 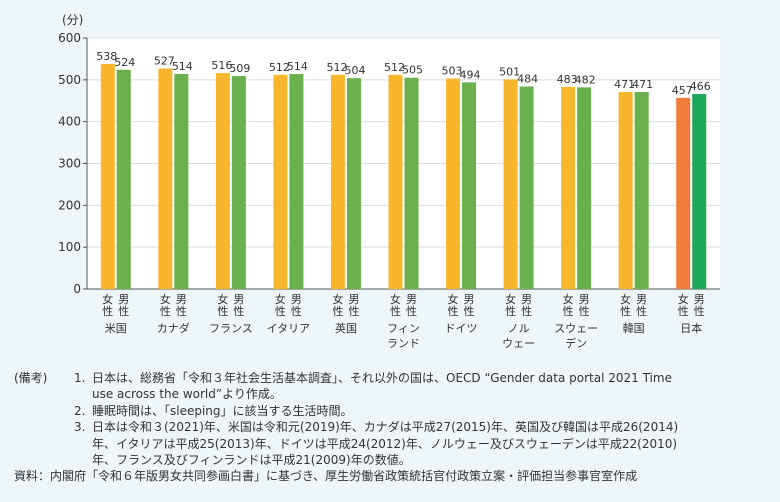 I want to click on data-label-male: 466, so click(x=700, y=86).